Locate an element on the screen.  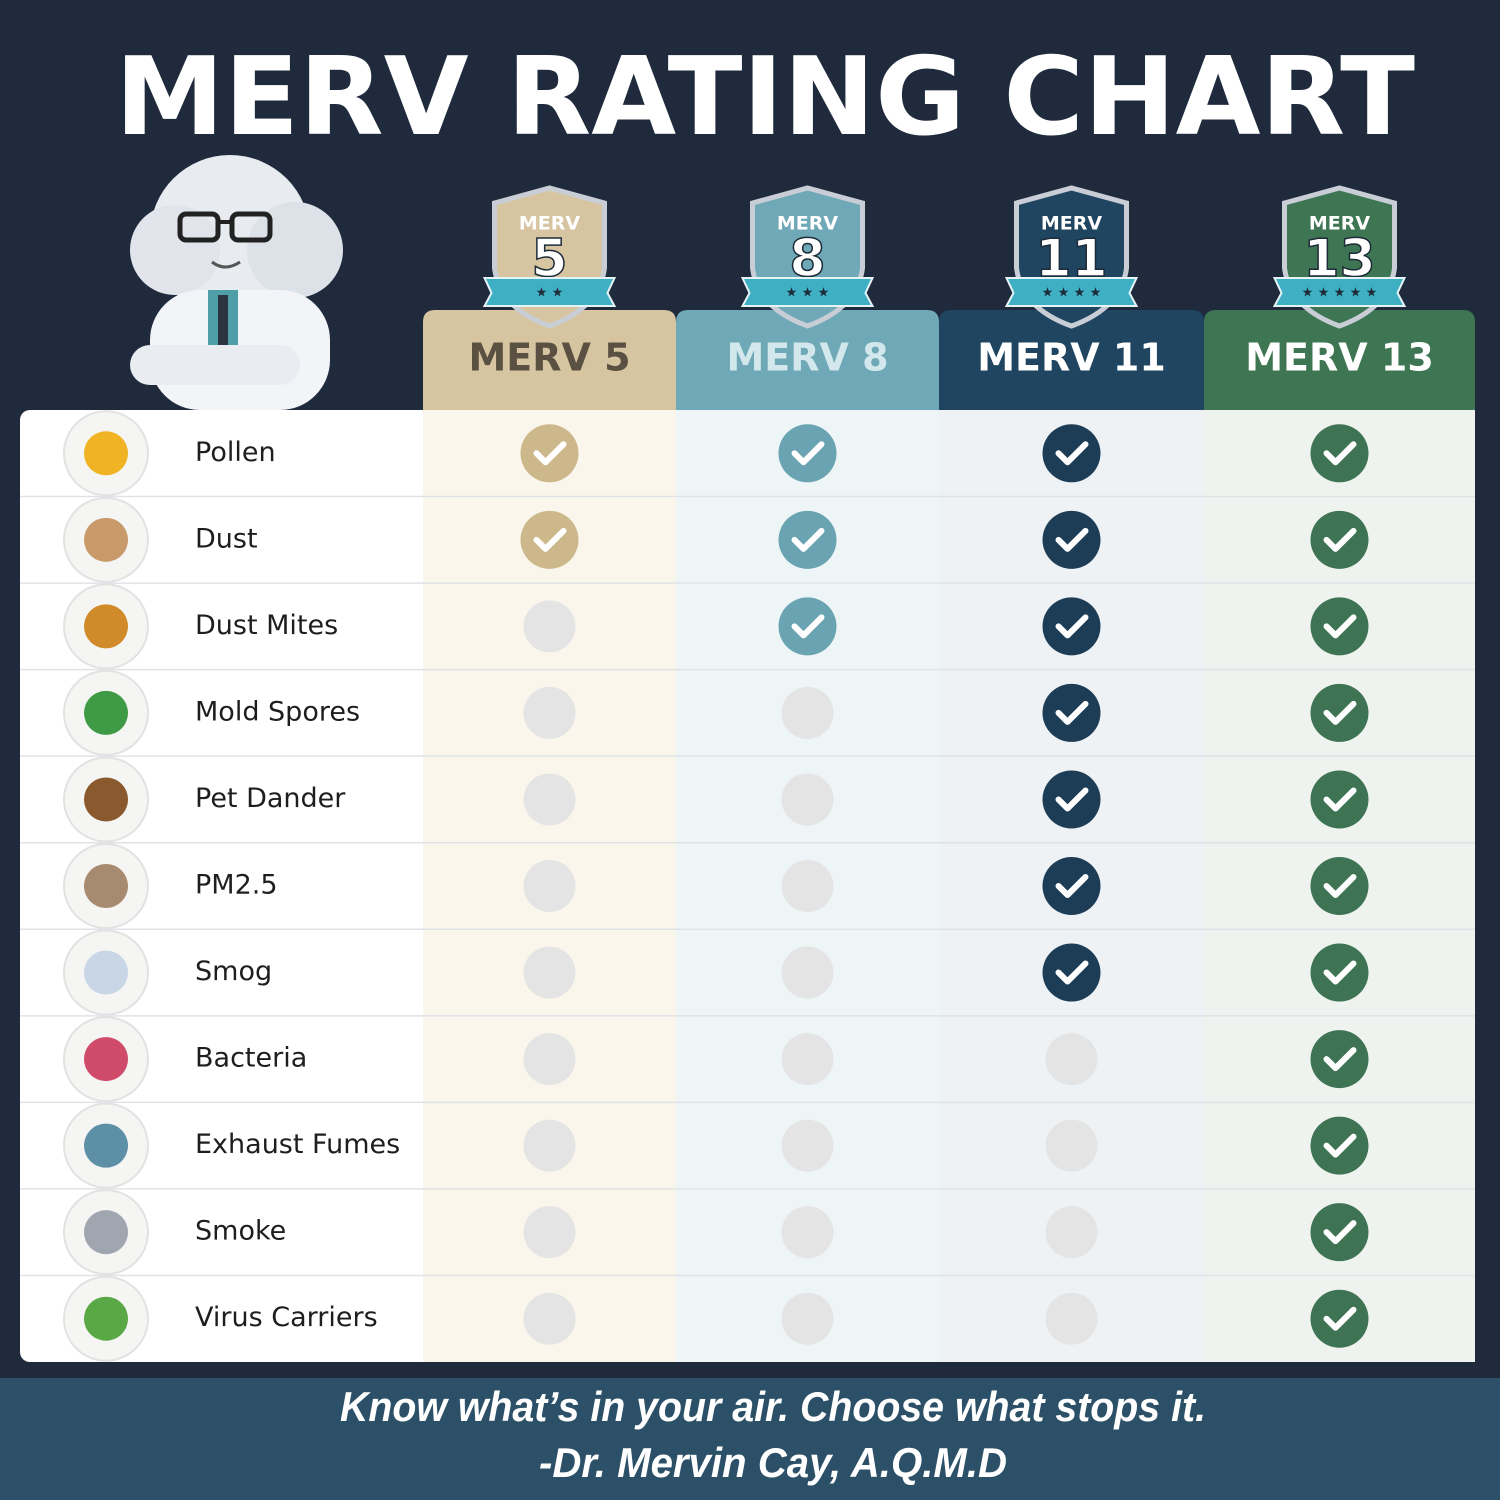
row-label: Mold Spores is located at coordinates (277, 711).